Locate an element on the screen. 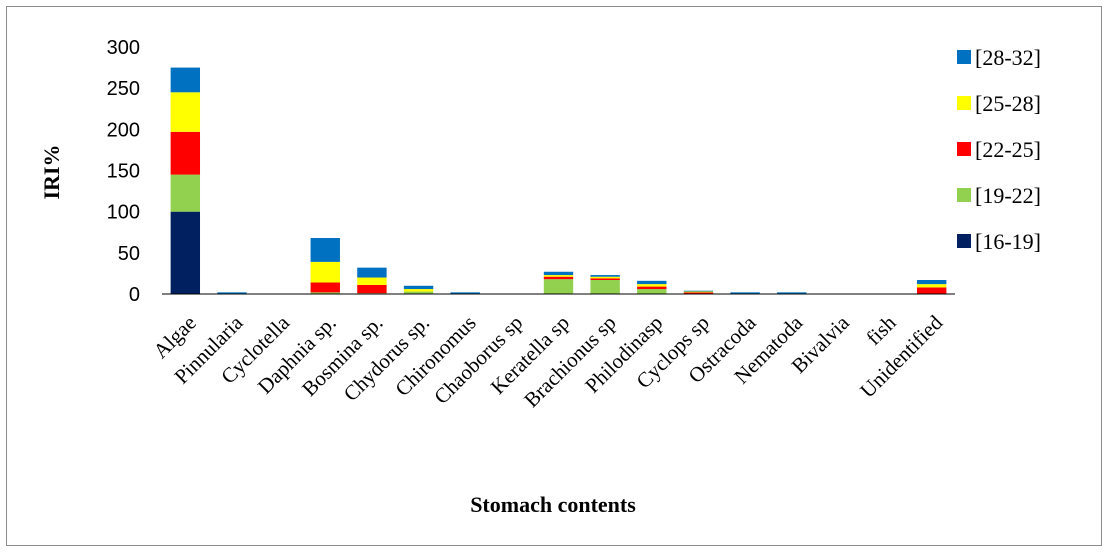 Image resolution: width=1110 pixels, height=553 pixels. legend-item: [25-28] is located at coordinates (999, 103).